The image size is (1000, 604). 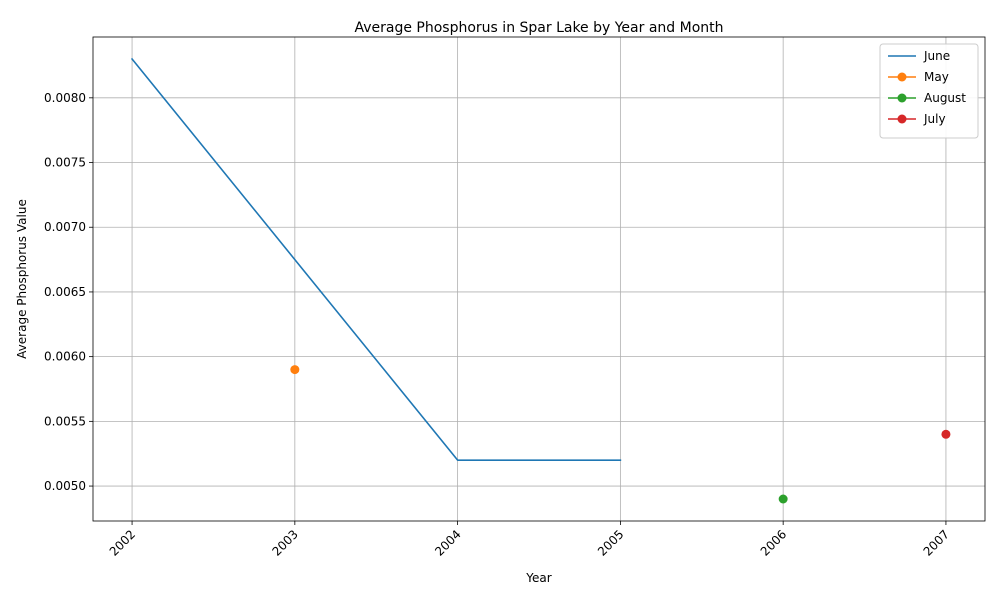 What do you see at coordinates (65, 421) in the screenshot?
I see `y-tick-label: 0.0055` at bounding box center [65, 421].